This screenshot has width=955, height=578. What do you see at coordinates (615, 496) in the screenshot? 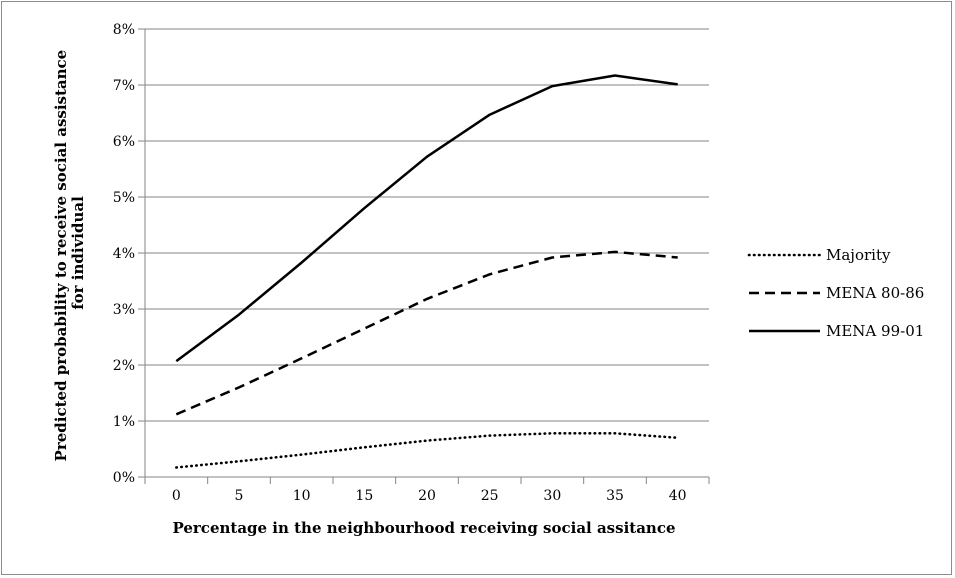
I see `x-tick-label: 35` at bounding box center [615, 496].